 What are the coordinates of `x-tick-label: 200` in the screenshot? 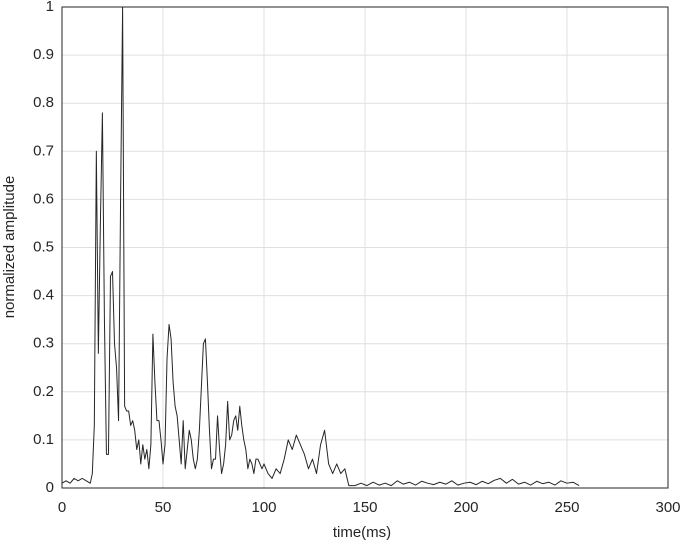 It's located at (465, 507).